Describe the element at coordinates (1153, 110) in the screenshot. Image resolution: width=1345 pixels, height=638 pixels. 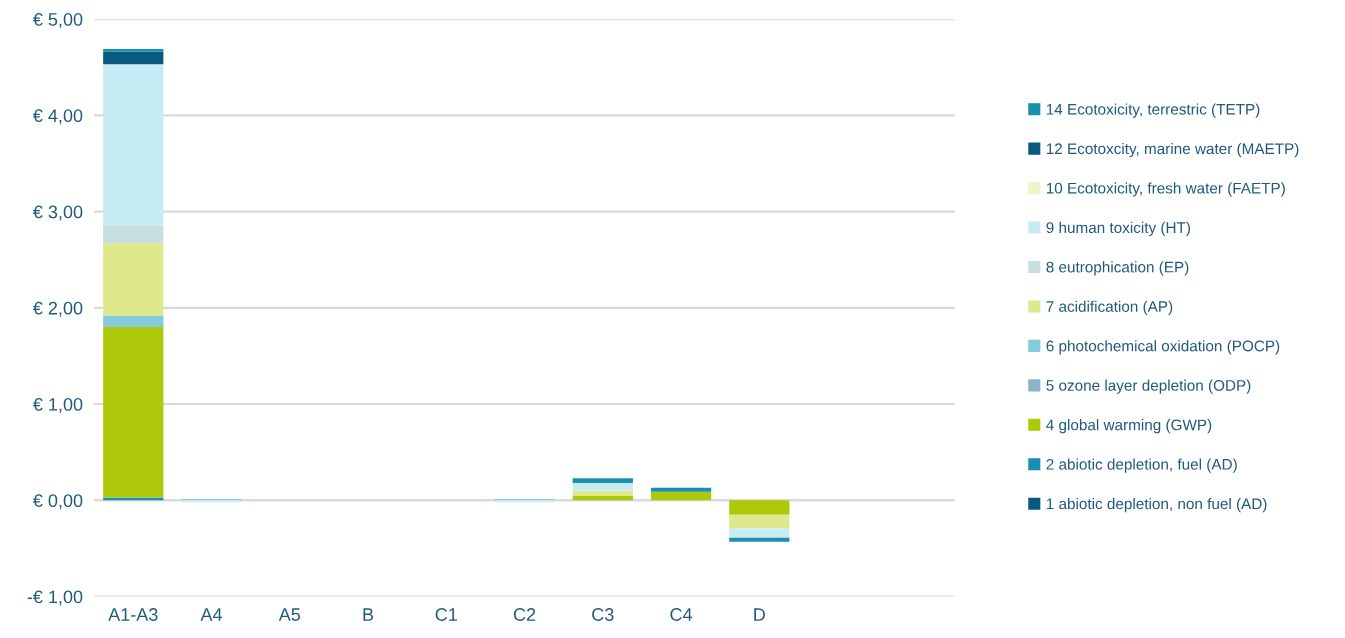
I see `legend-label: 14 Ecotoxicity, terrestric (TETP)` at that location.